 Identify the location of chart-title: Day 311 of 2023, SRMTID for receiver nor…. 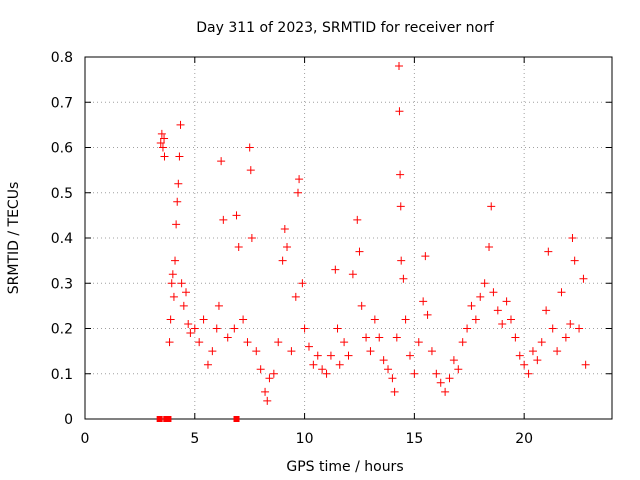
(345, 28).